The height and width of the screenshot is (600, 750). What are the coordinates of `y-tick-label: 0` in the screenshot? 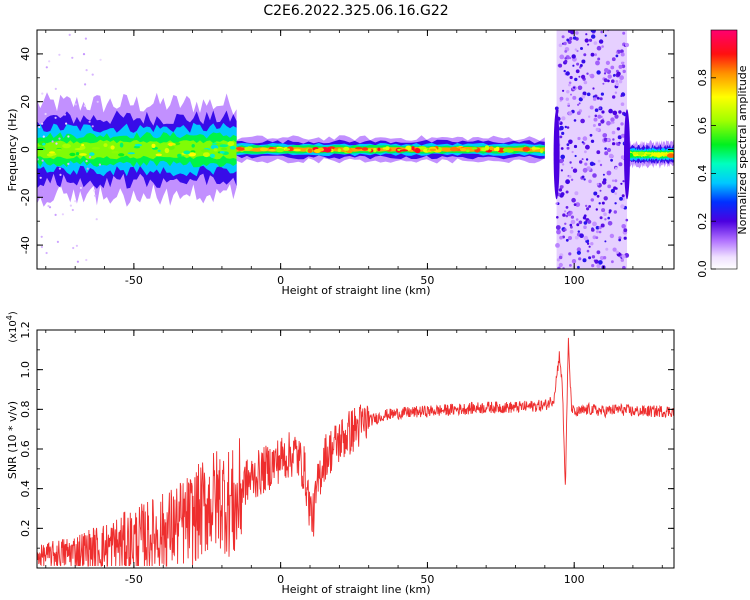 It's located at (25, 149).